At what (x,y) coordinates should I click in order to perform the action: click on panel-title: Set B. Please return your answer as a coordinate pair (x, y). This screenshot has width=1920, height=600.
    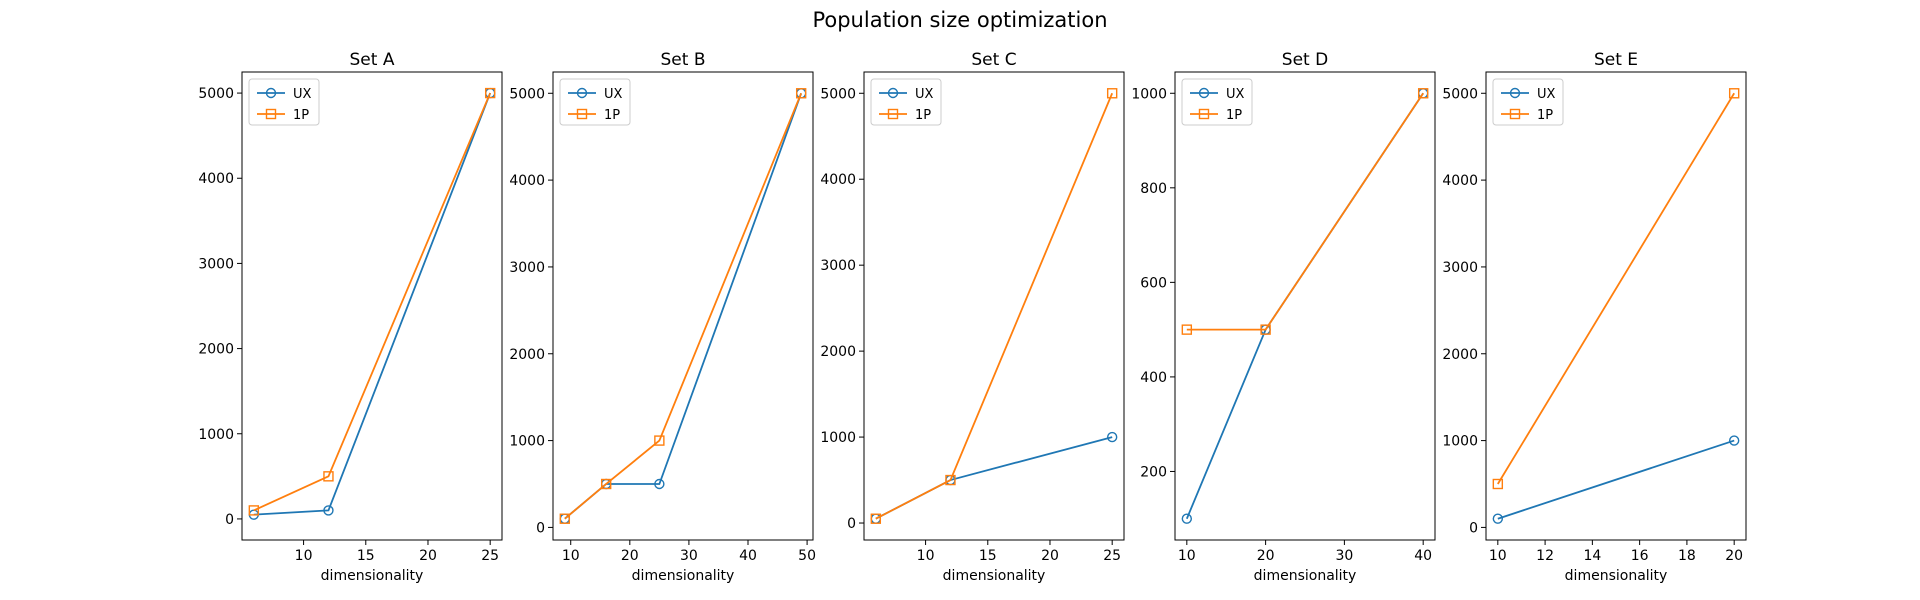
    Looking at the image, I should click on (683, 60).